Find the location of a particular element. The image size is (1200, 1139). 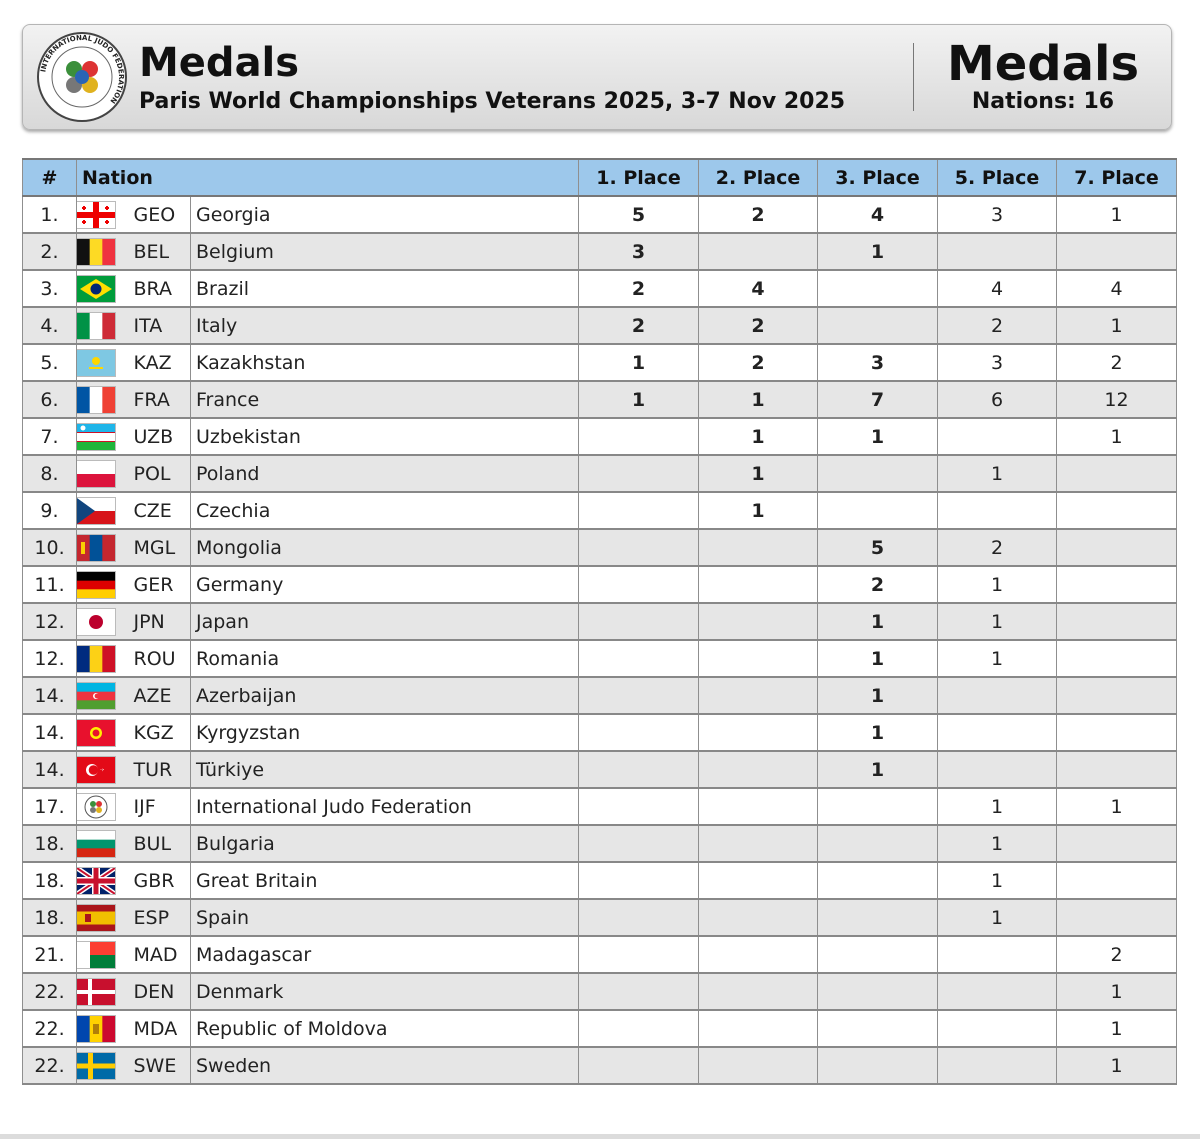

geo-flag-icon is located at coordinates (96, 214).